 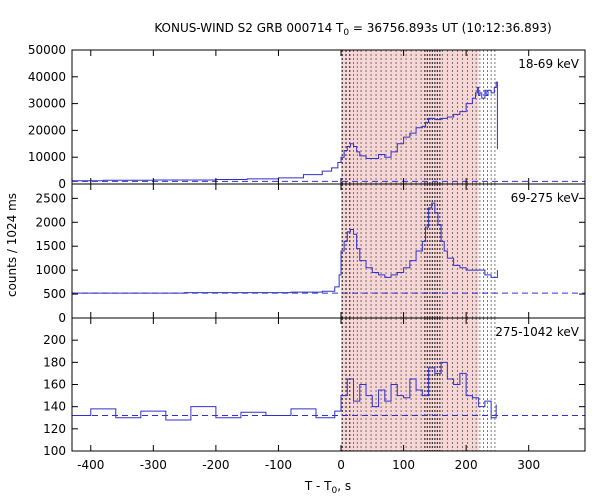 What do you see at coordinates (215, 465) in the screenshot?
I see `x-tick-label: -200` at bounding box center [215, 465].